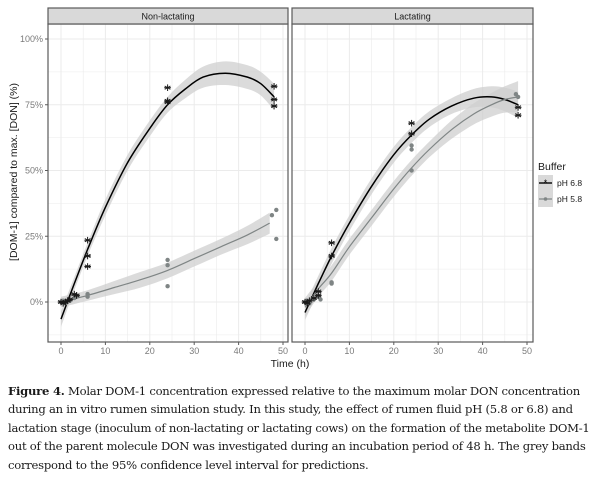 The height and width of the screenshot is (481, 600). I want to click on strip-non-lactating, so click(168, 16).